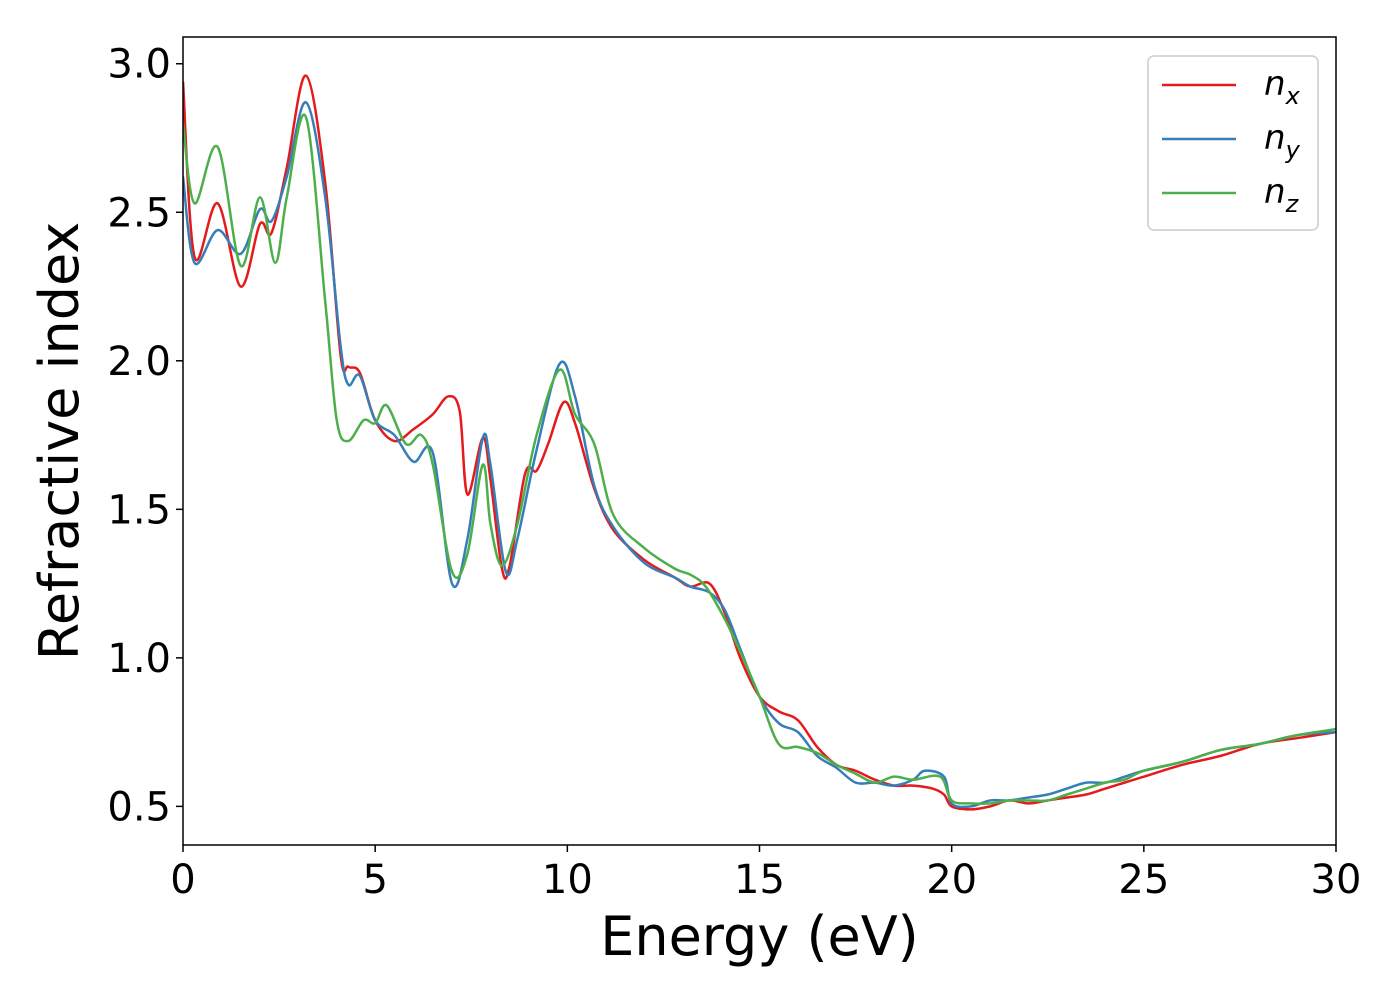 The width and height of the screenshot is (1400, 1004). Describe the element at coordinates (1143, 880) in the screenshot. I see `x-tick-label: 25` at that location.